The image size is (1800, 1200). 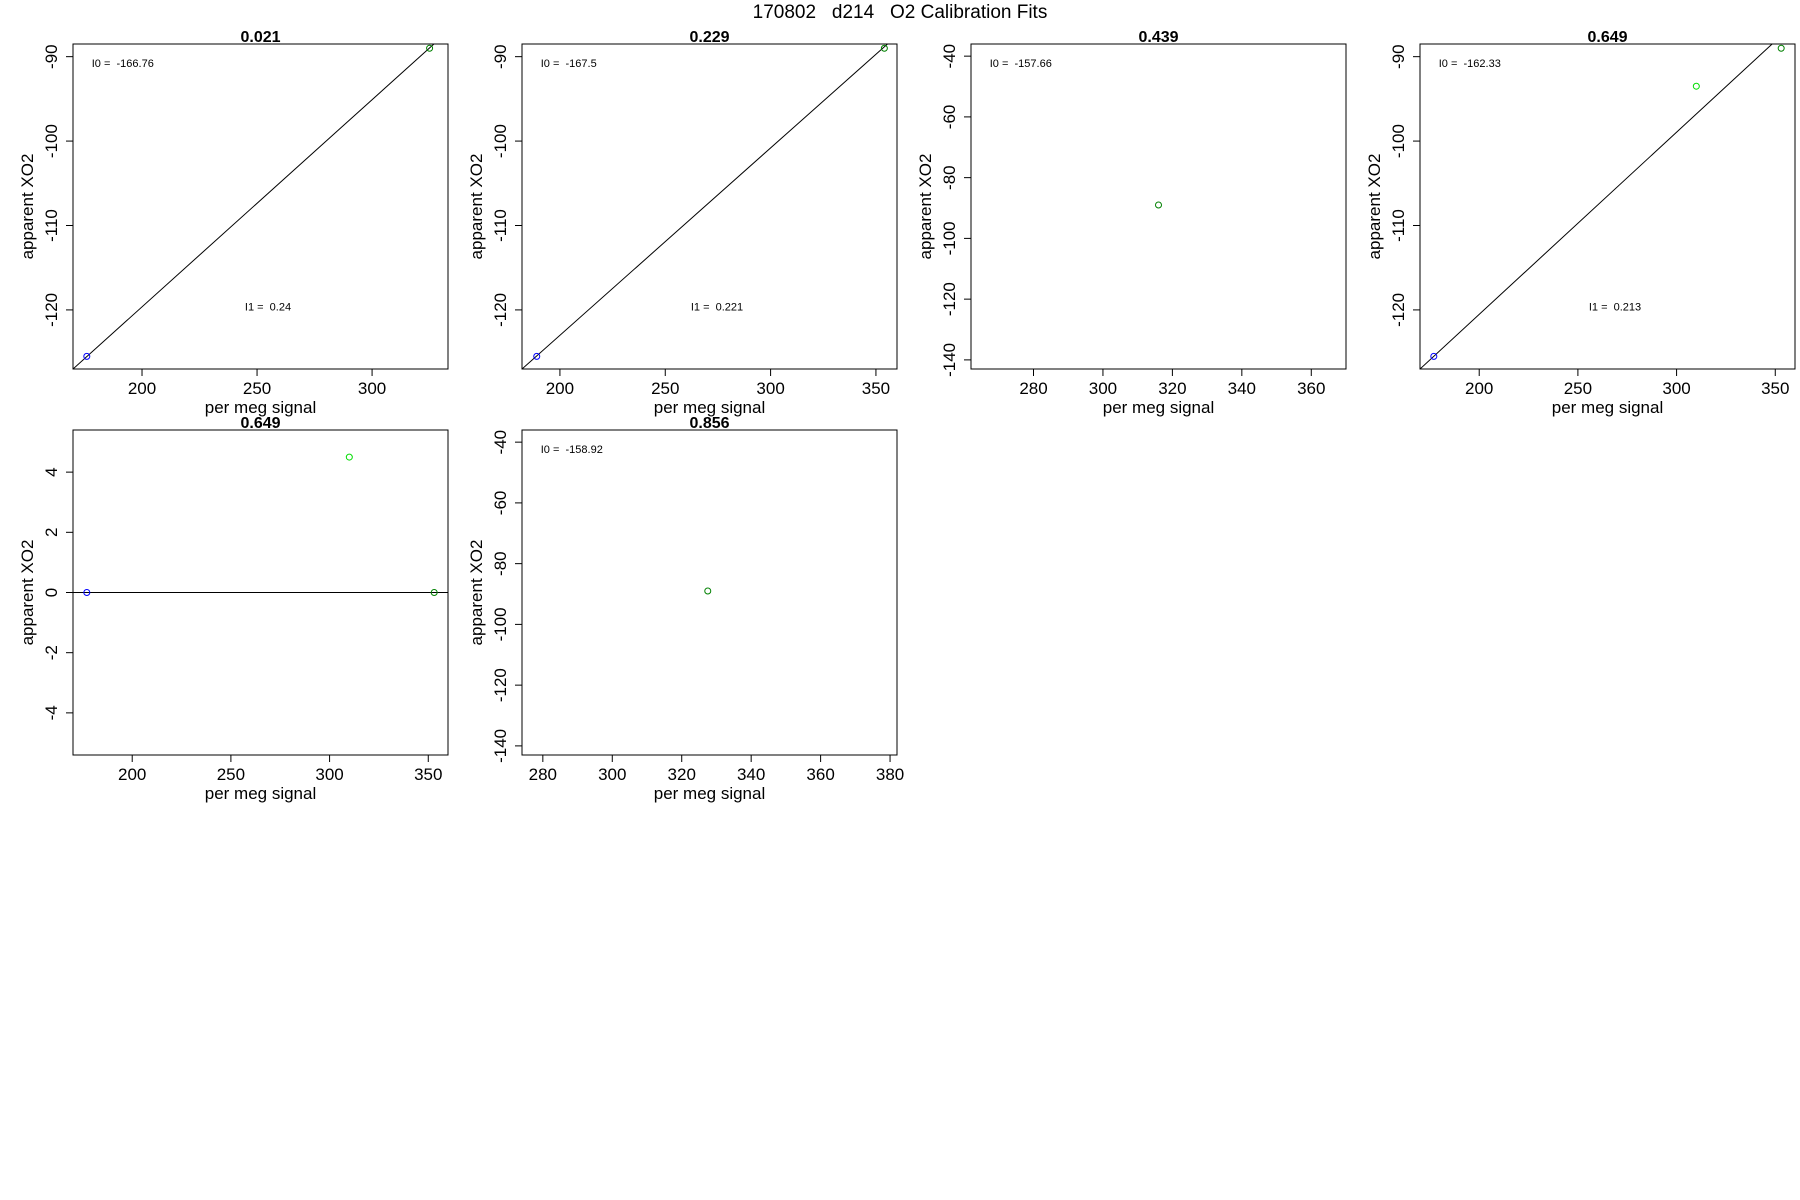 I want to click on fit-annotation: I1 = 0.213, so click(x=1615, y=308).